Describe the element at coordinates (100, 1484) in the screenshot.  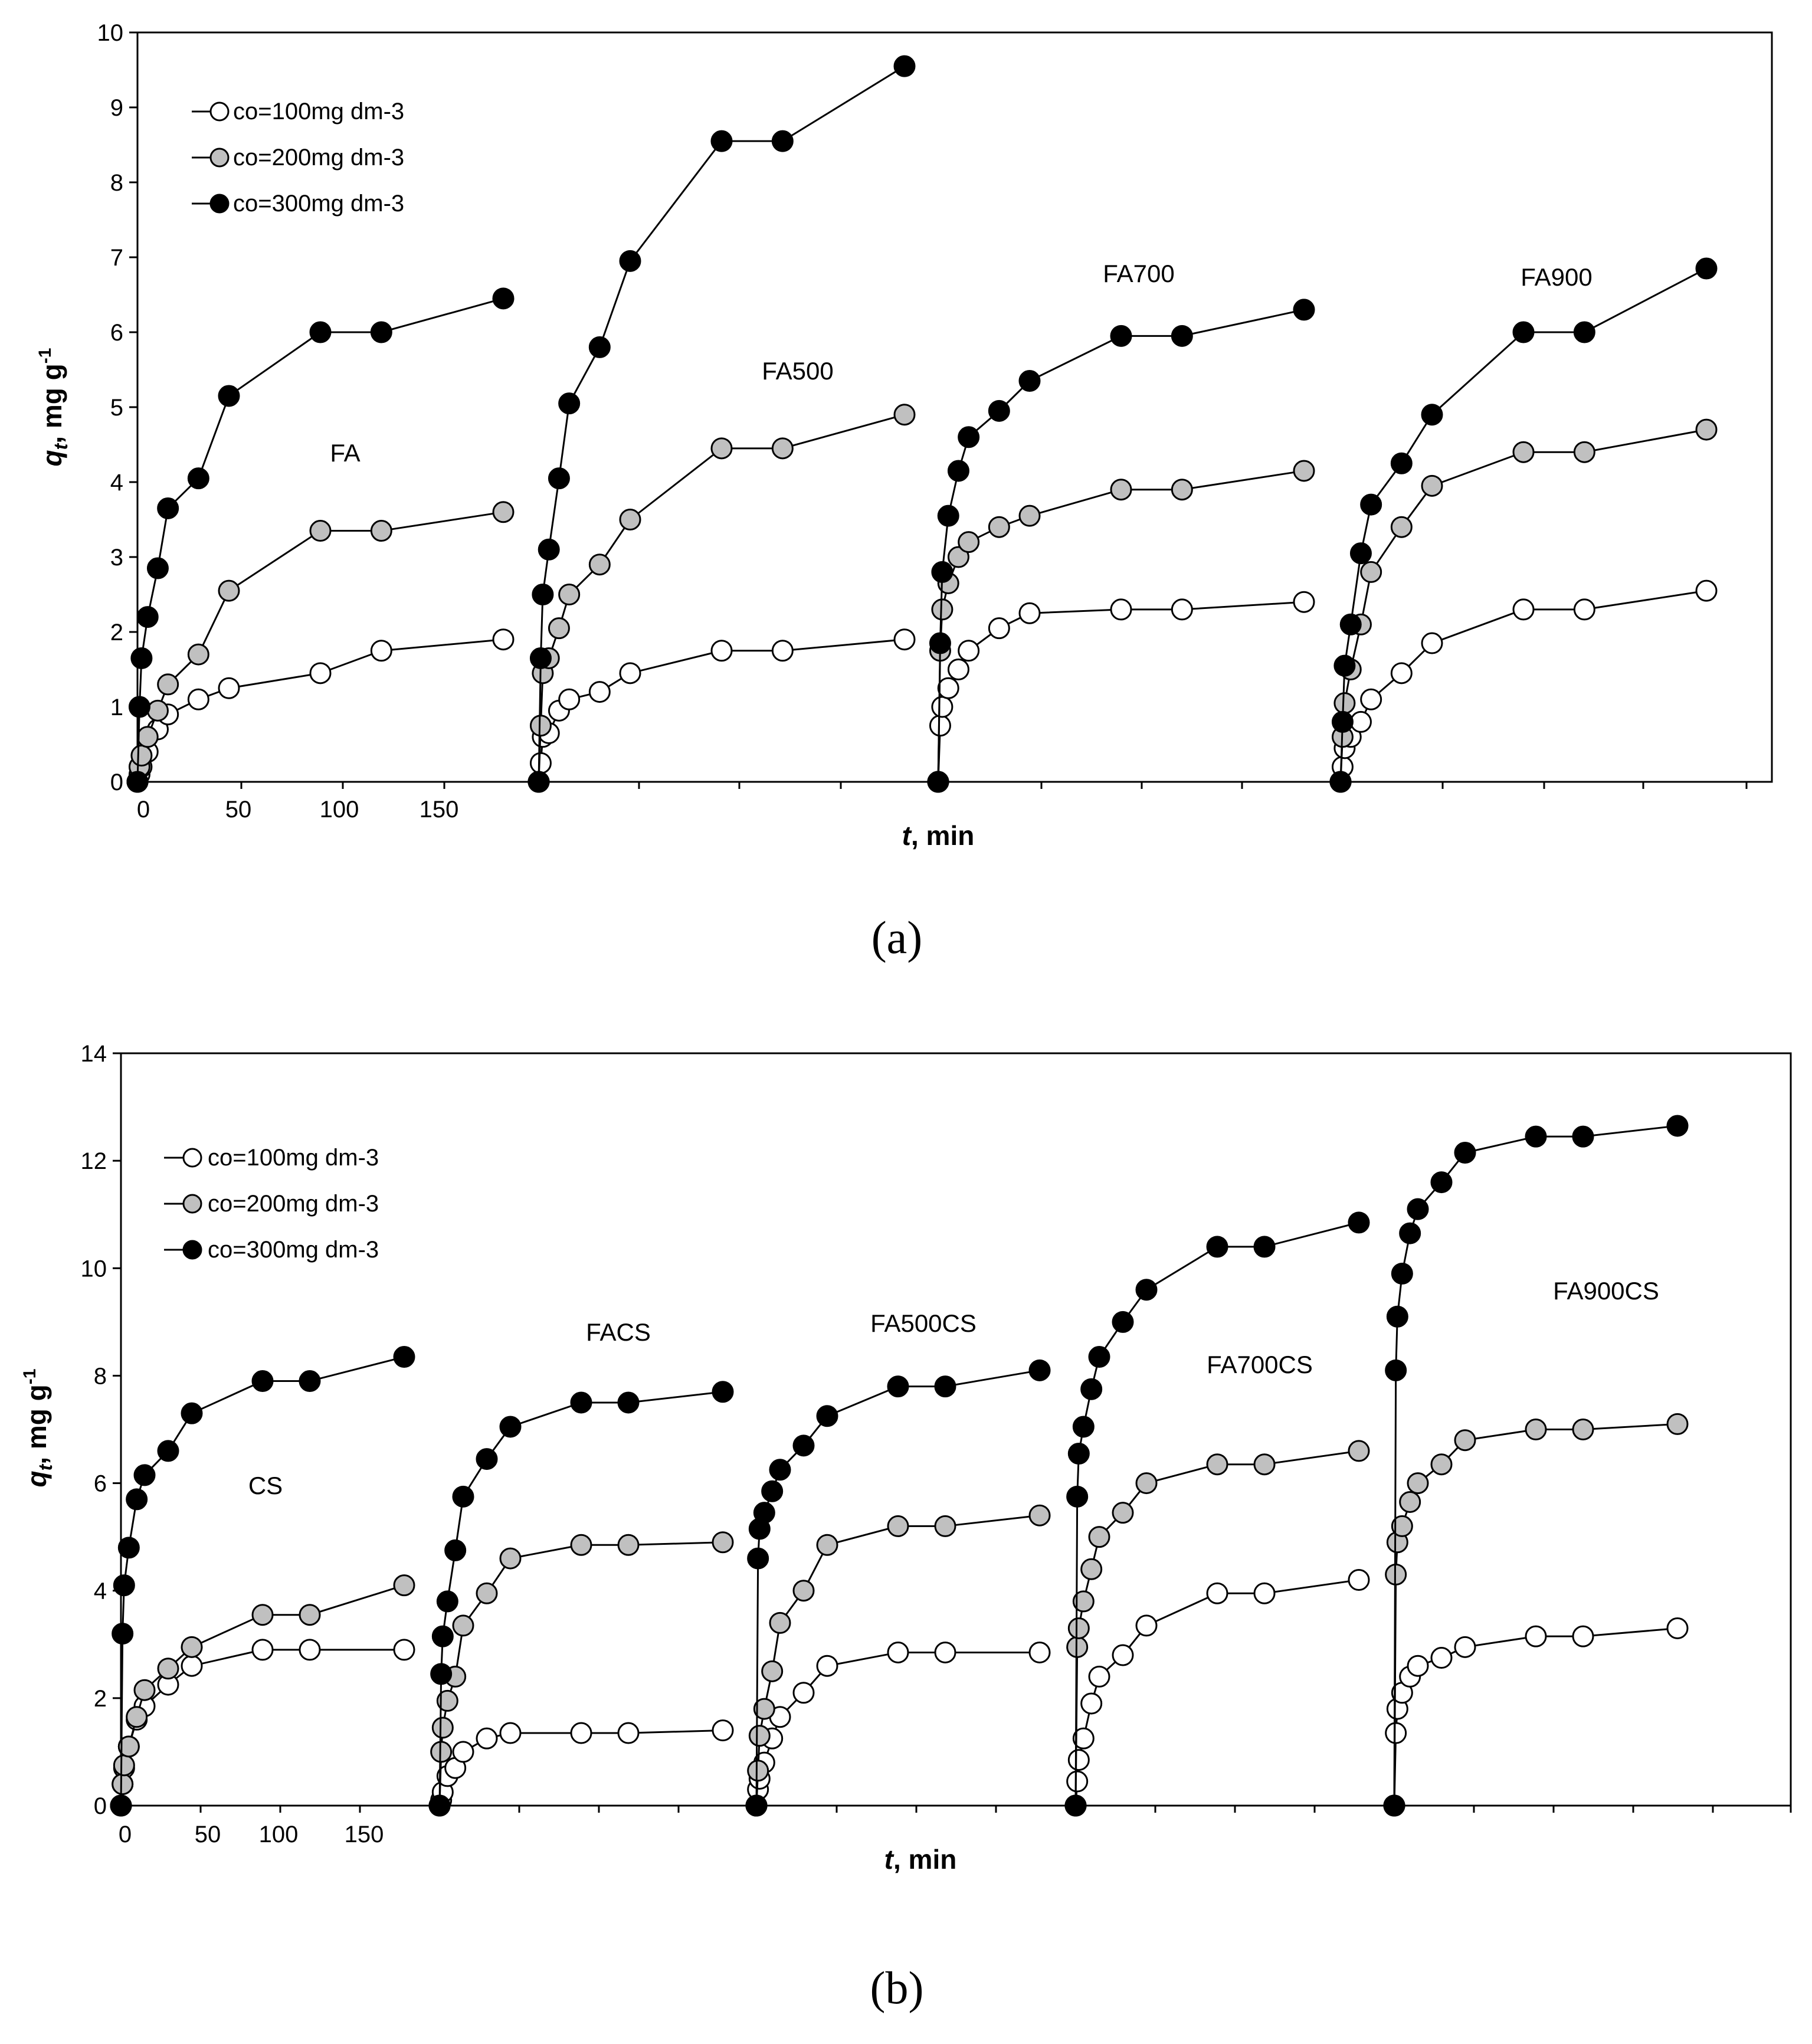
I see `y-tick-label: 6` at that location.